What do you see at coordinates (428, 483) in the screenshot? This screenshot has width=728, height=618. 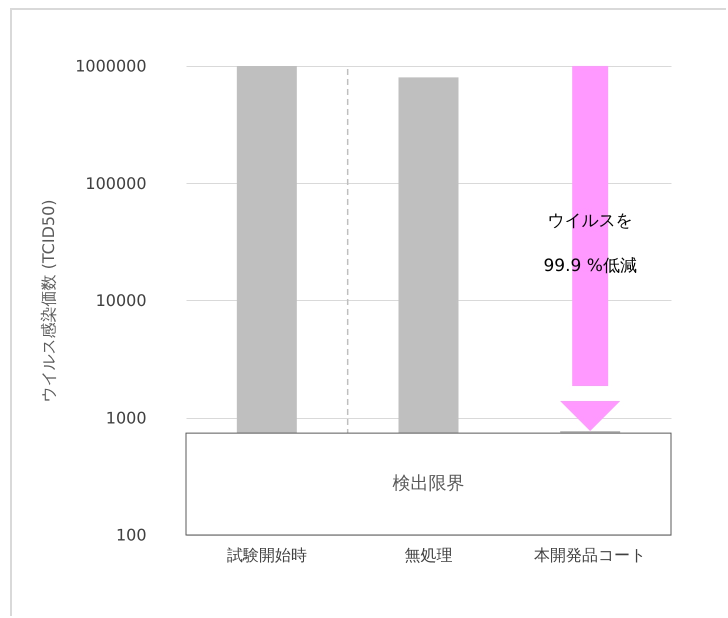 I see `band-label: 検出限界` at bounding box center [428, 483].